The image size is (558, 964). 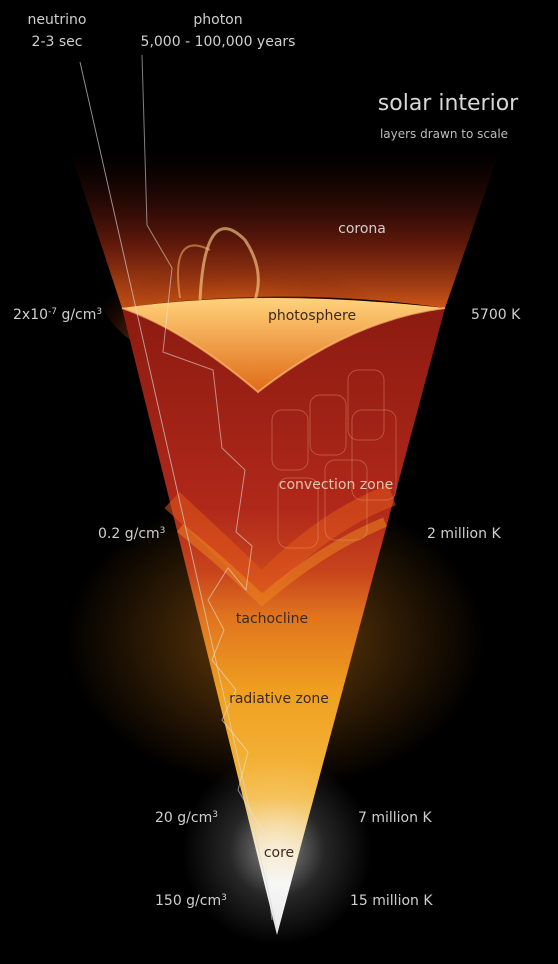 What do you see at coordinates (362, 229) in the screenshot?
I see `corona-label: corona` at bounding box center [362, 229].